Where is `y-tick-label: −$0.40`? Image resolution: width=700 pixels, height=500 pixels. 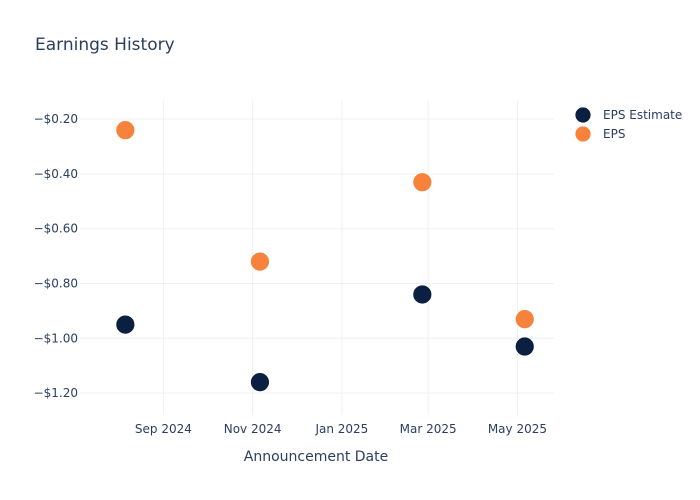 y-tick-label: −$0.40 is located at coordinates (56, 174).